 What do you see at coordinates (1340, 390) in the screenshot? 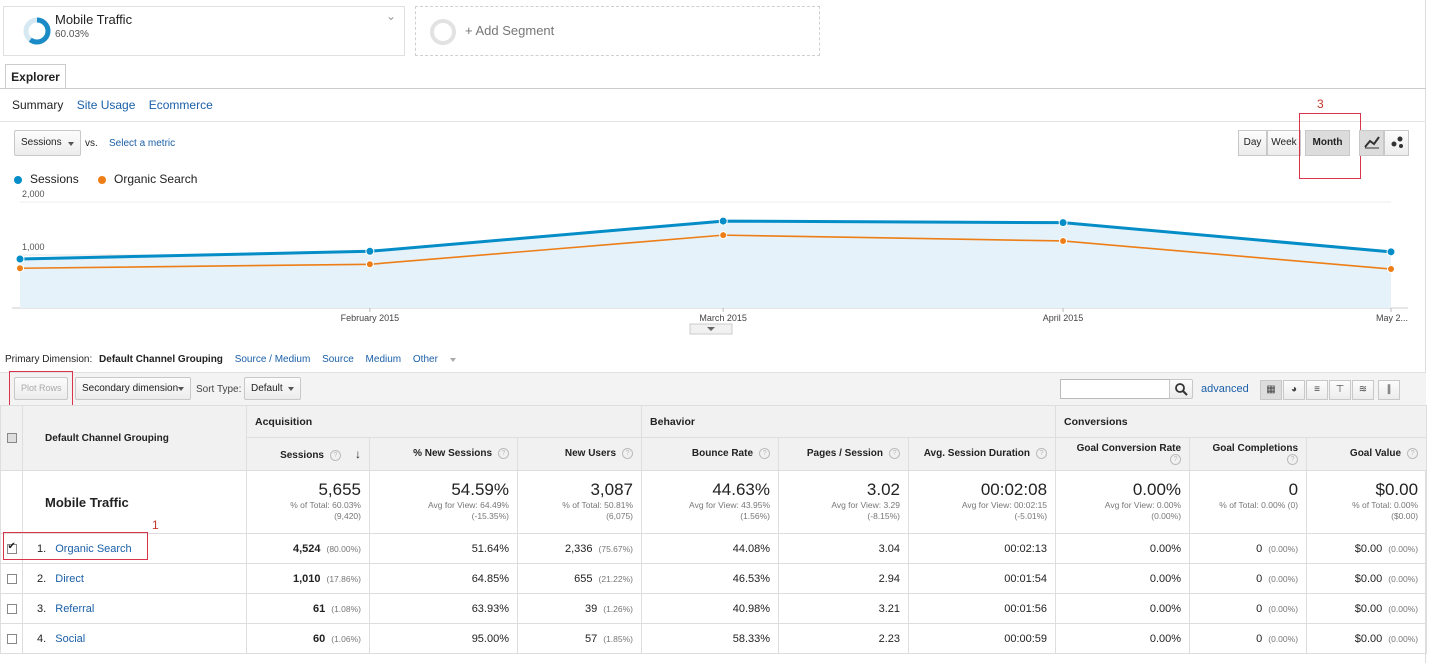
I see `comparison-view-icon: ⊤` at bounding box center [1340, 390].